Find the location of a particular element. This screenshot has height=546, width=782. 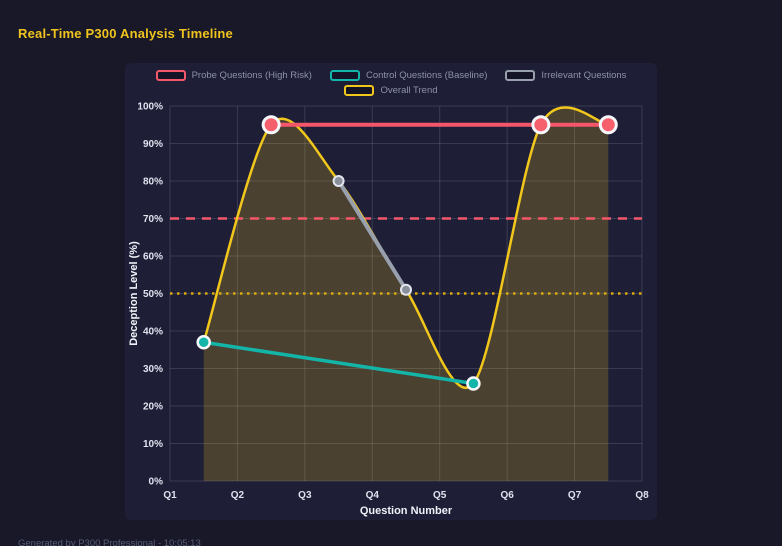

page-title: Real-Time P300 Analysis Timeline is located at coordinates (125, 33).